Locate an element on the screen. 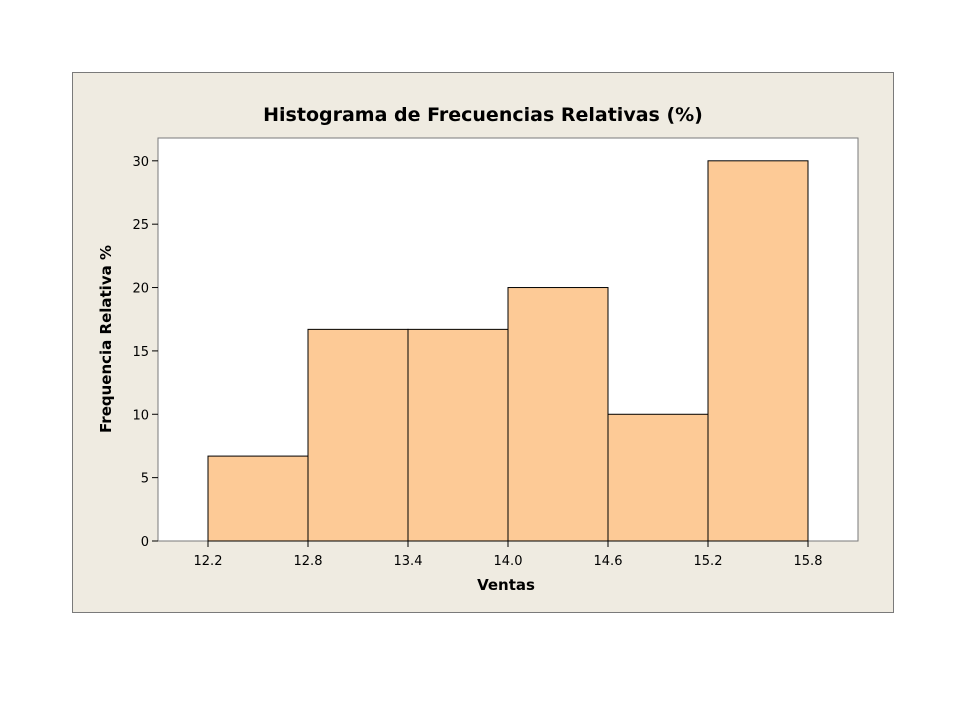 The height and width of the screenshot is (720, 960). y-axis-label: Frequencia Relativa % is located at coordinates (106, 339).